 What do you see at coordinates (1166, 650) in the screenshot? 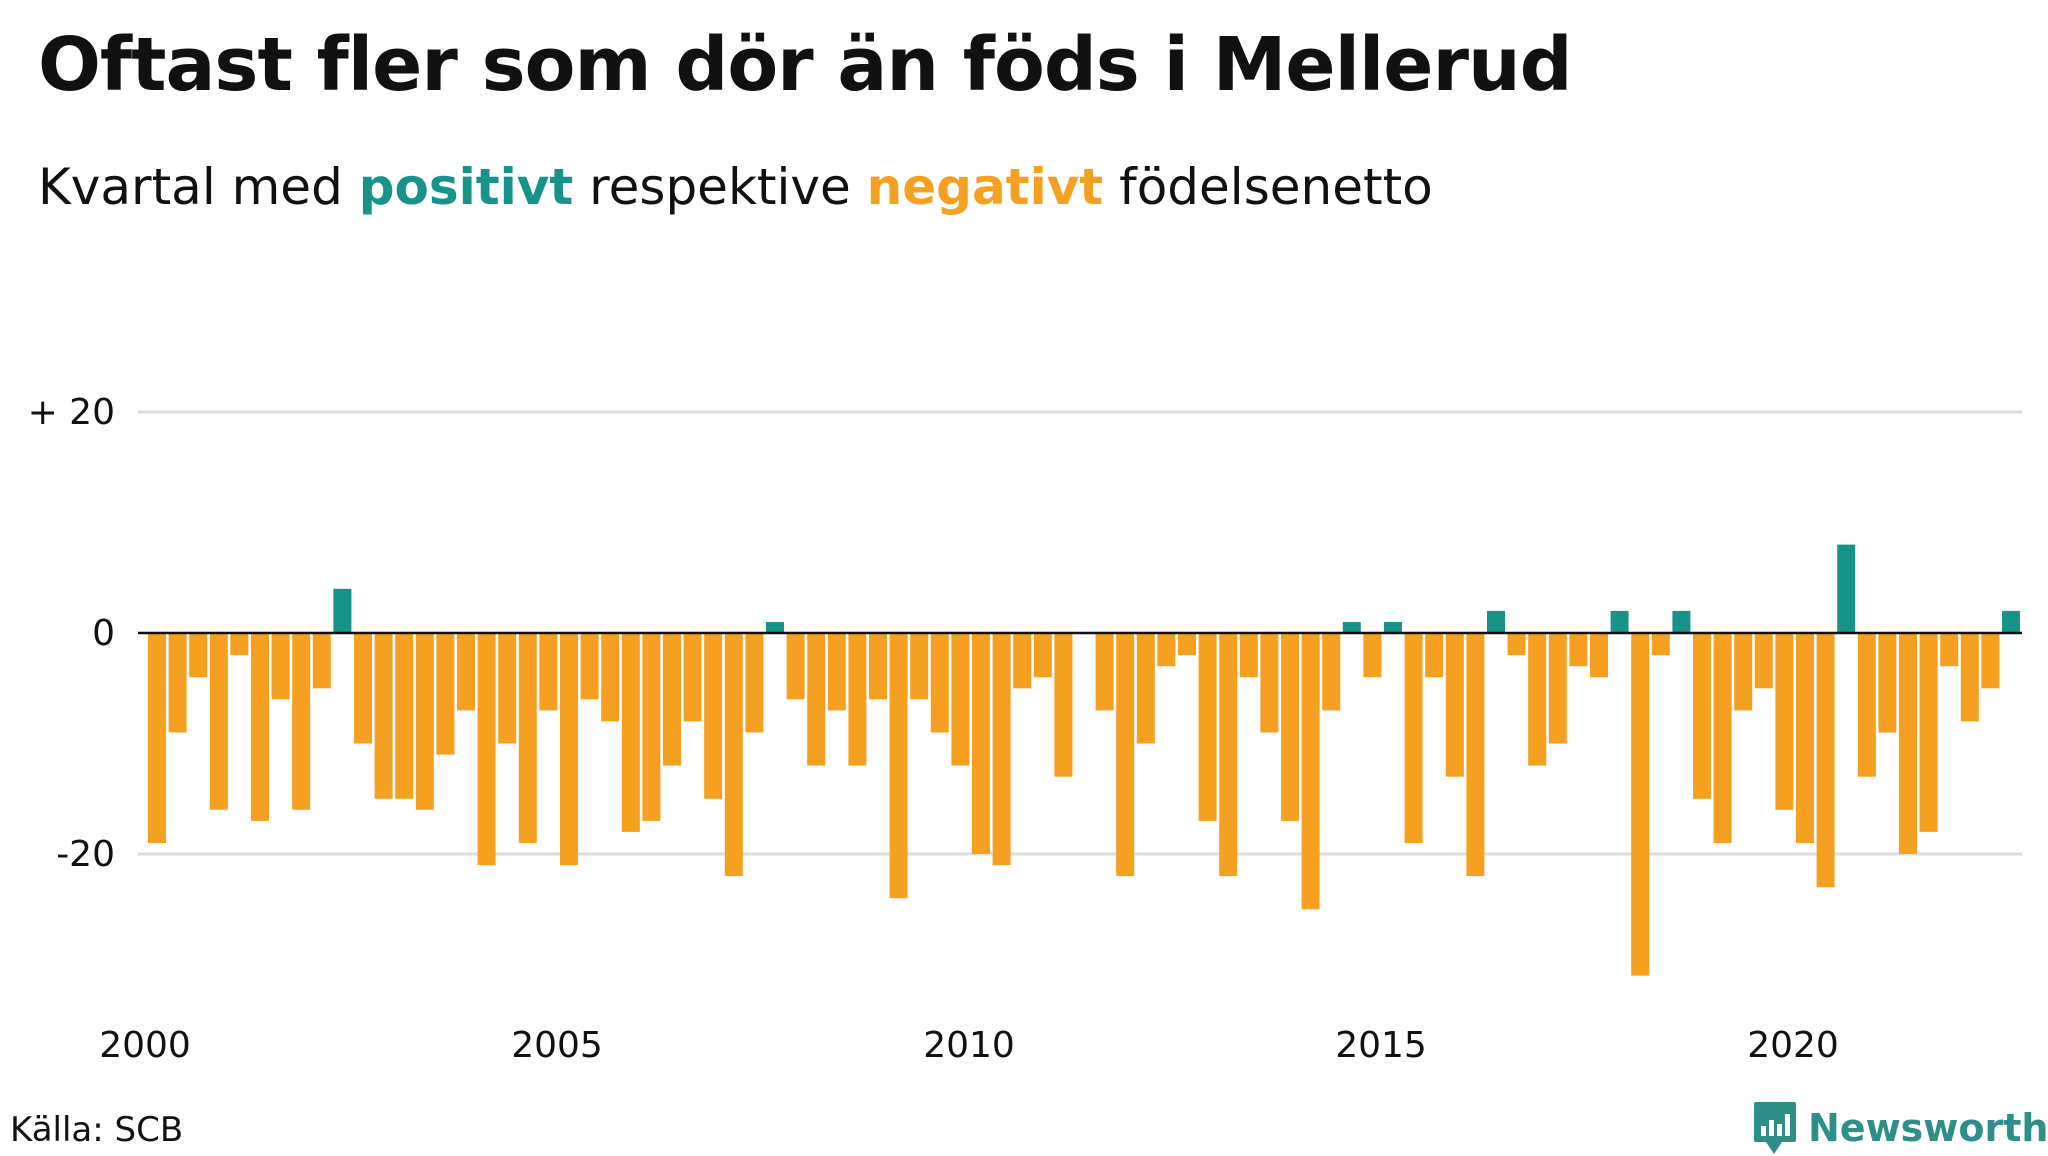
I see `bar-q50` at bounding box center [1166, 650].